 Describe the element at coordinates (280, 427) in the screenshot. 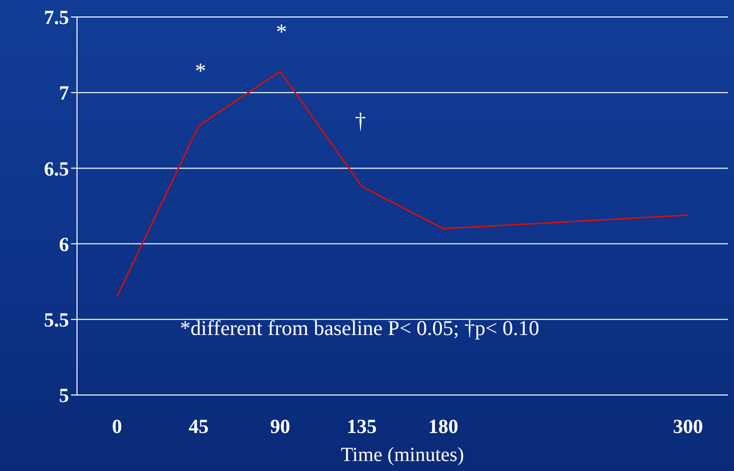

I see `x-tick-label: 90` at that location.